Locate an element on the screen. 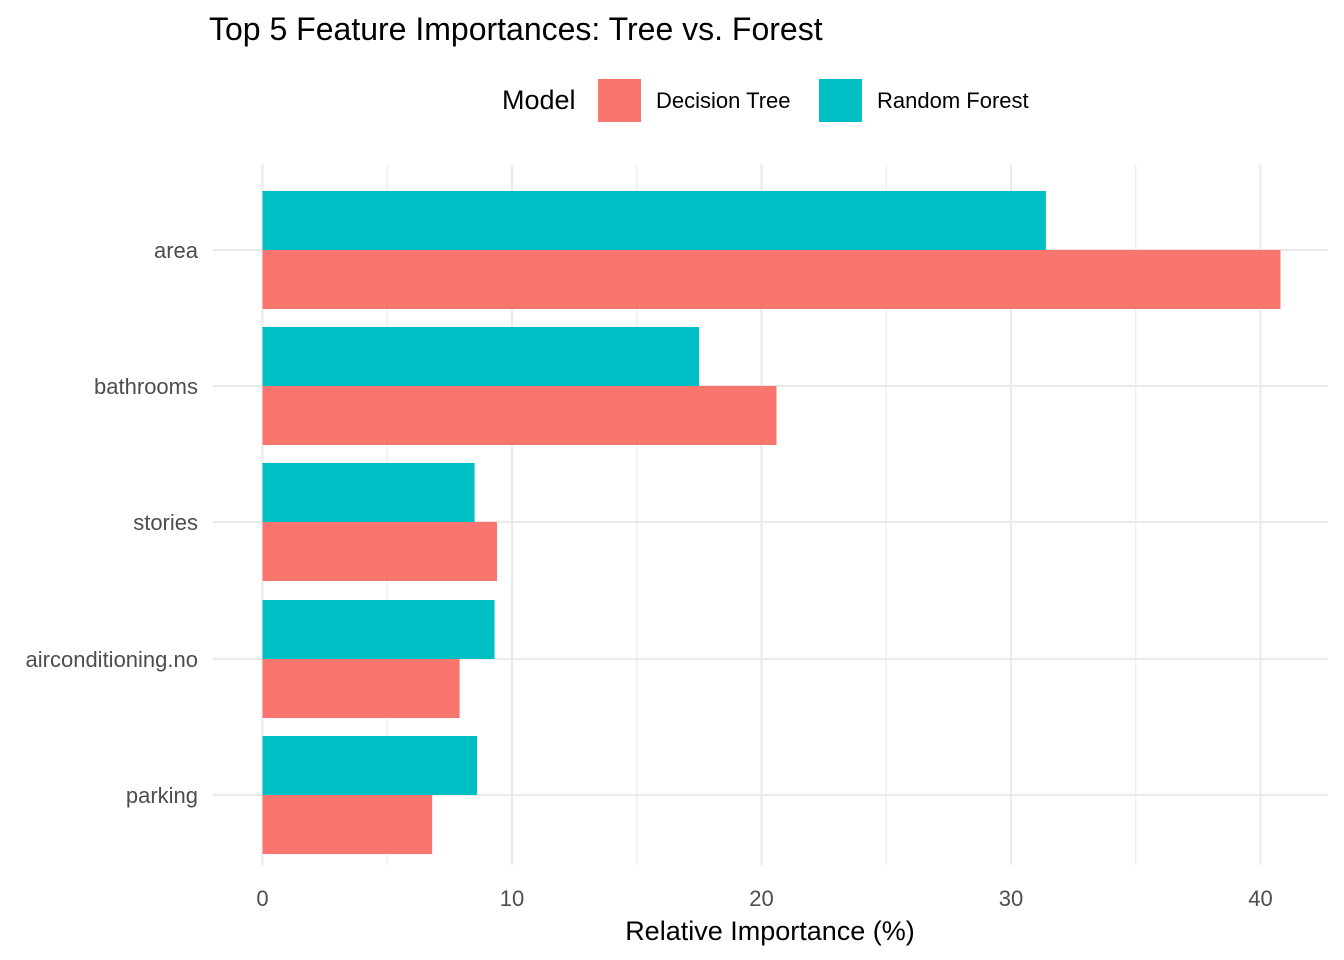 This screenshot has height=960, width=1344. bar-decision-tree-parking is located at coordinates (347, 824).